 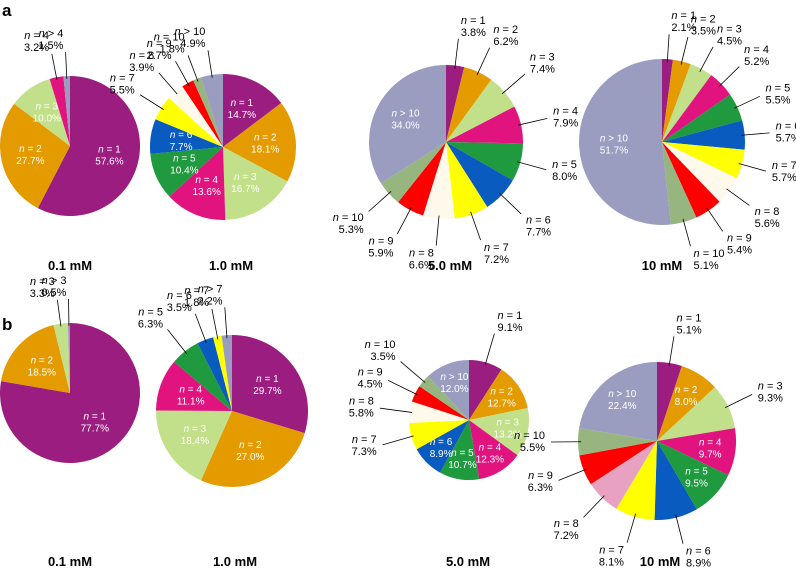 I want to click on pie-slice-n-gtgt10, so click(x=625, y=142).